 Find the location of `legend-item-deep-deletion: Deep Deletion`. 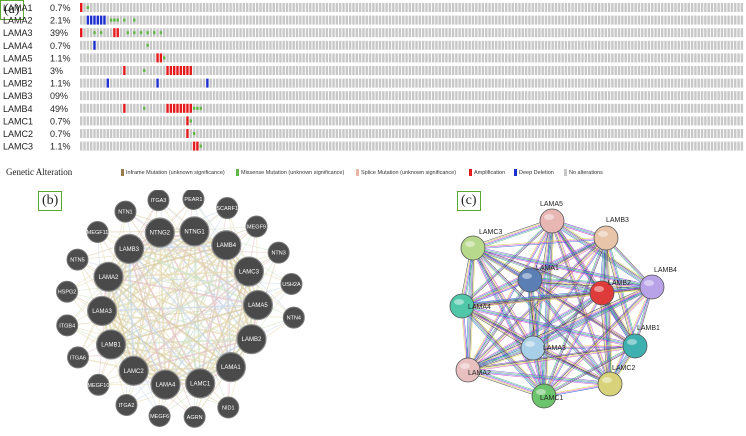

legend-item-deep-deletion: Deep Deletion is located at coordinates (534, 172).